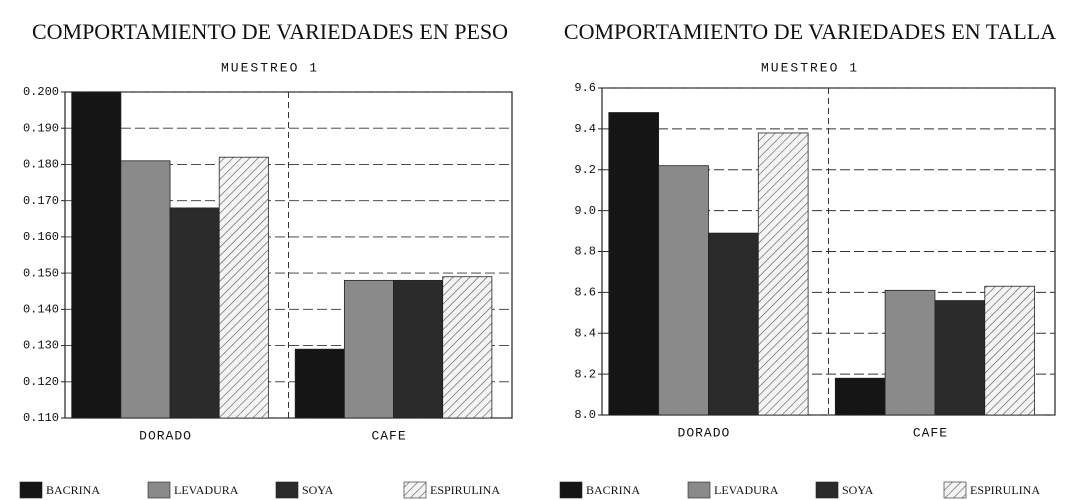  Describe the element at coordinates (585, 252) in the screenshot. I see `y-tick-label: 8.8` at that location.